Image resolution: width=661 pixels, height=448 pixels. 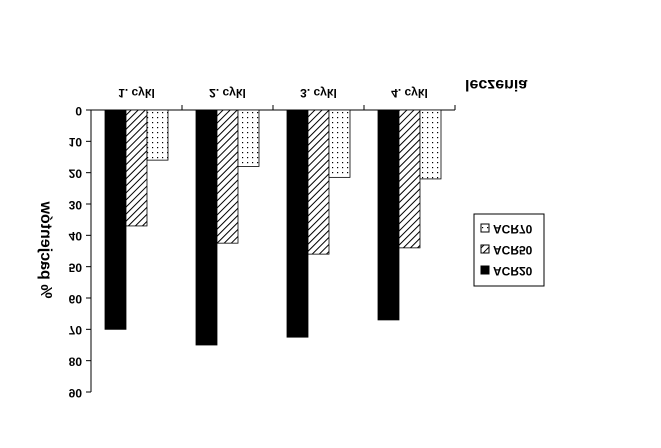 What do you see at coordinates (513, 229) in the screenshot?
I see `legend-label: ACR70` at bounding box center [513, 229].